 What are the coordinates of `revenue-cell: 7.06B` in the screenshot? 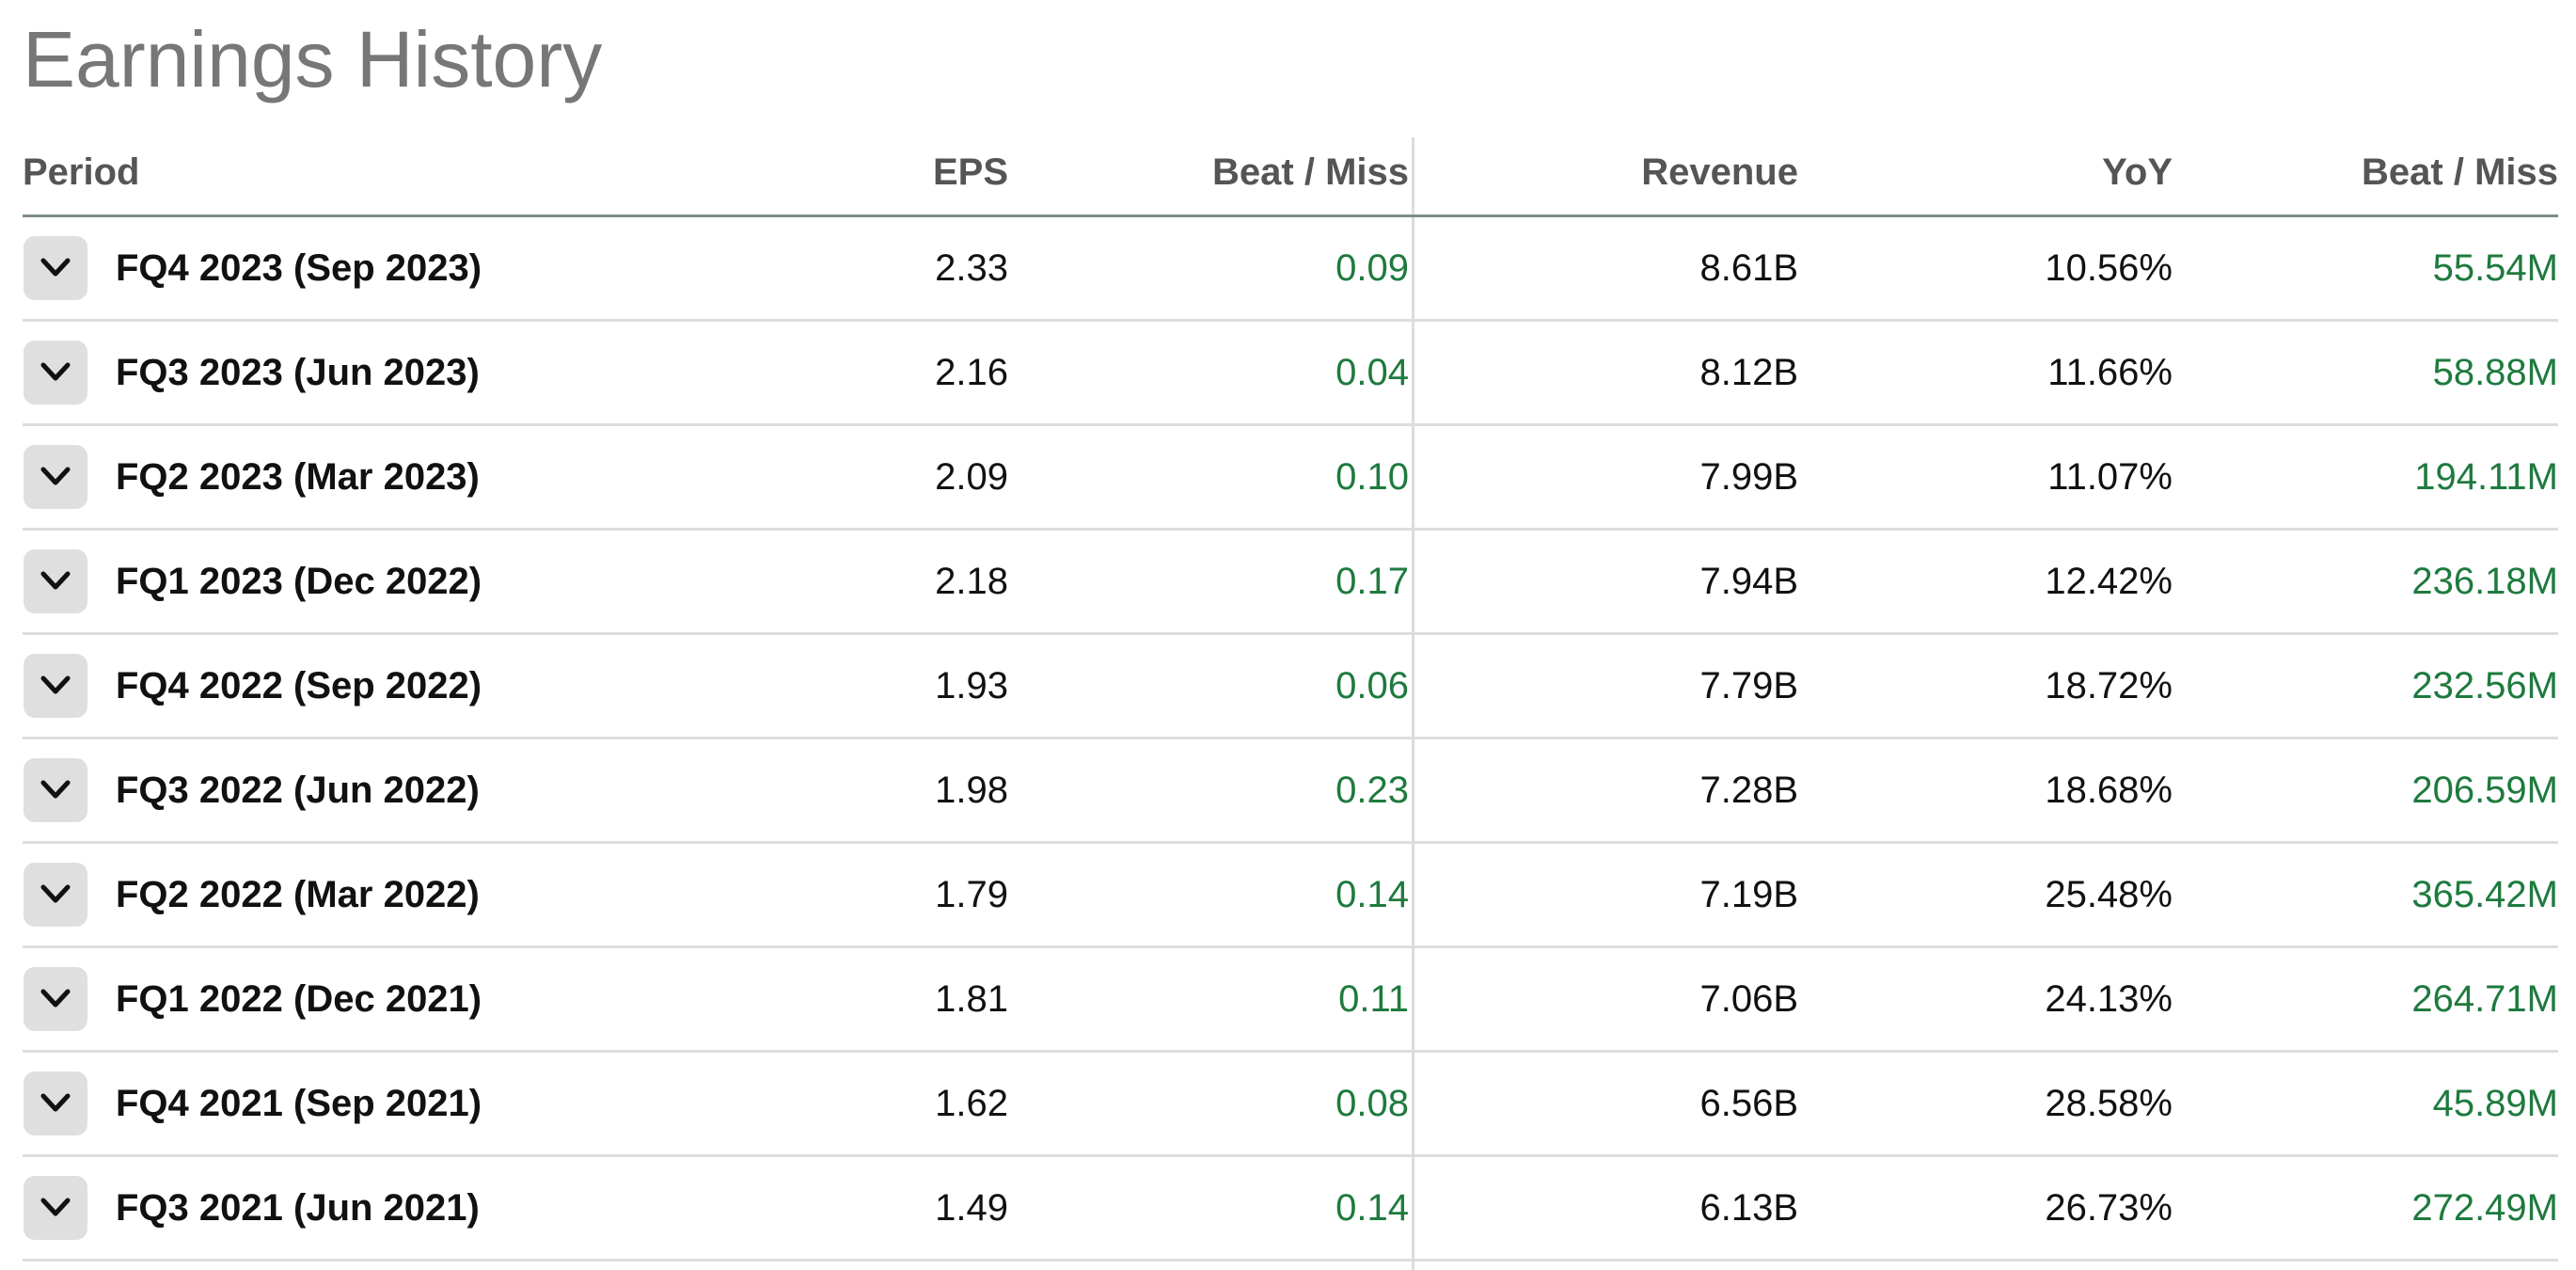 It's located at (1748, 999).